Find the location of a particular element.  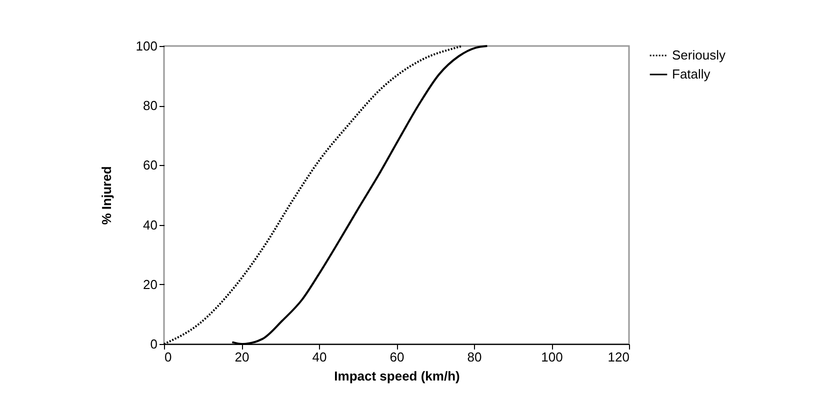

y-tick-label: 100 is located at coordinates (147, 46).